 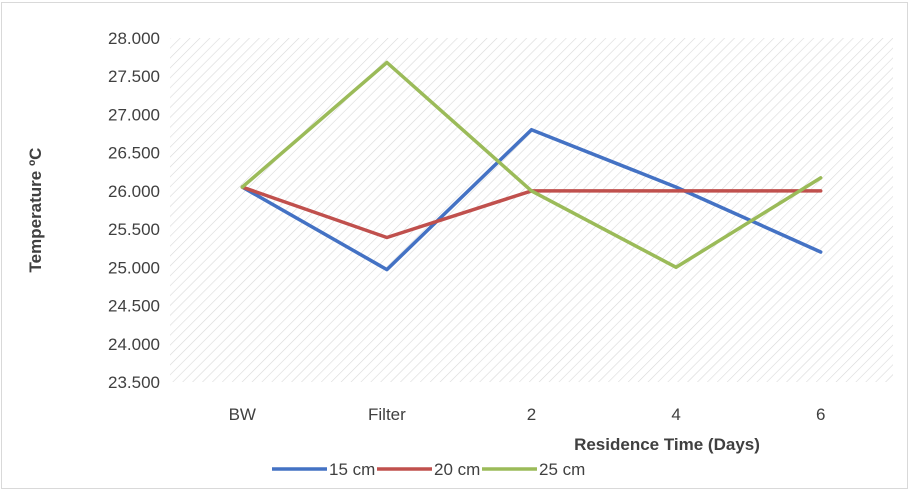 What do you see at coordinates (242, 414) in the screenshot?
I see `x-tick-label: BW` at bounding box center [242, 414].